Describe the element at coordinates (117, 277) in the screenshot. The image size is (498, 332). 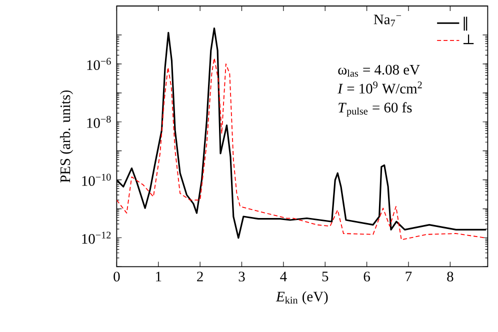
I see `x-tick-label: 0` at that location.